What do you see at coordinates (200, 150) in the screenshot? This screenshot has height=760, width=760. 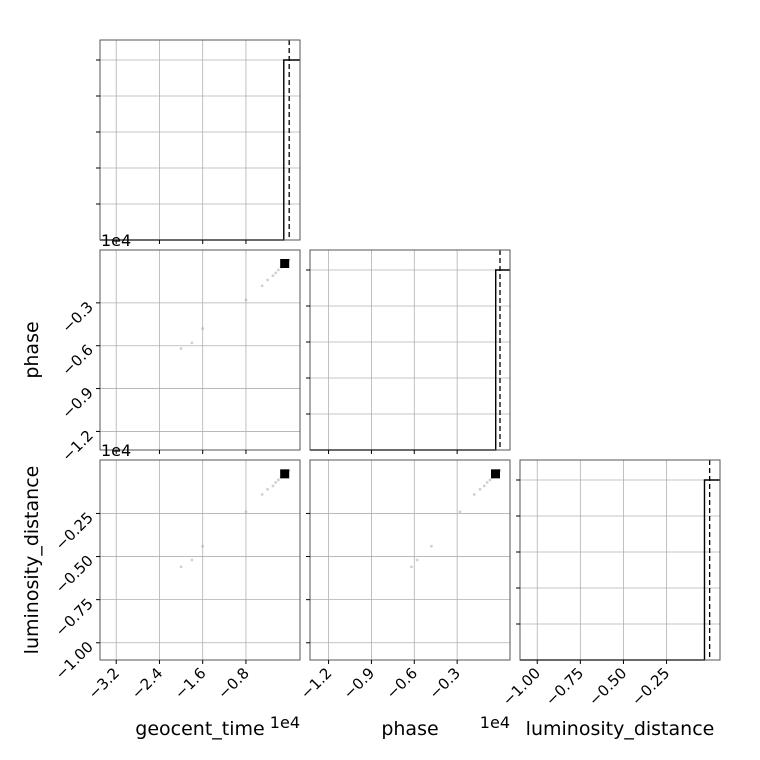 I see `histogram-step-geocent-time` at bounding box center [200, 150].